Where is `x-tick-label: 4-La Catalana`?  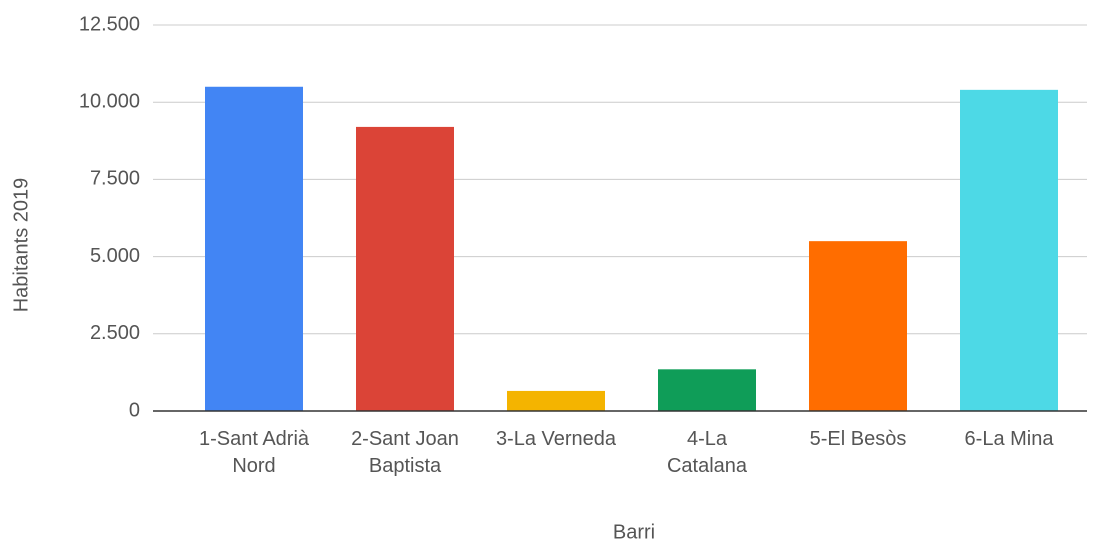 x-tick-label: 4-La Catalana is located at coordinates (707, 452).